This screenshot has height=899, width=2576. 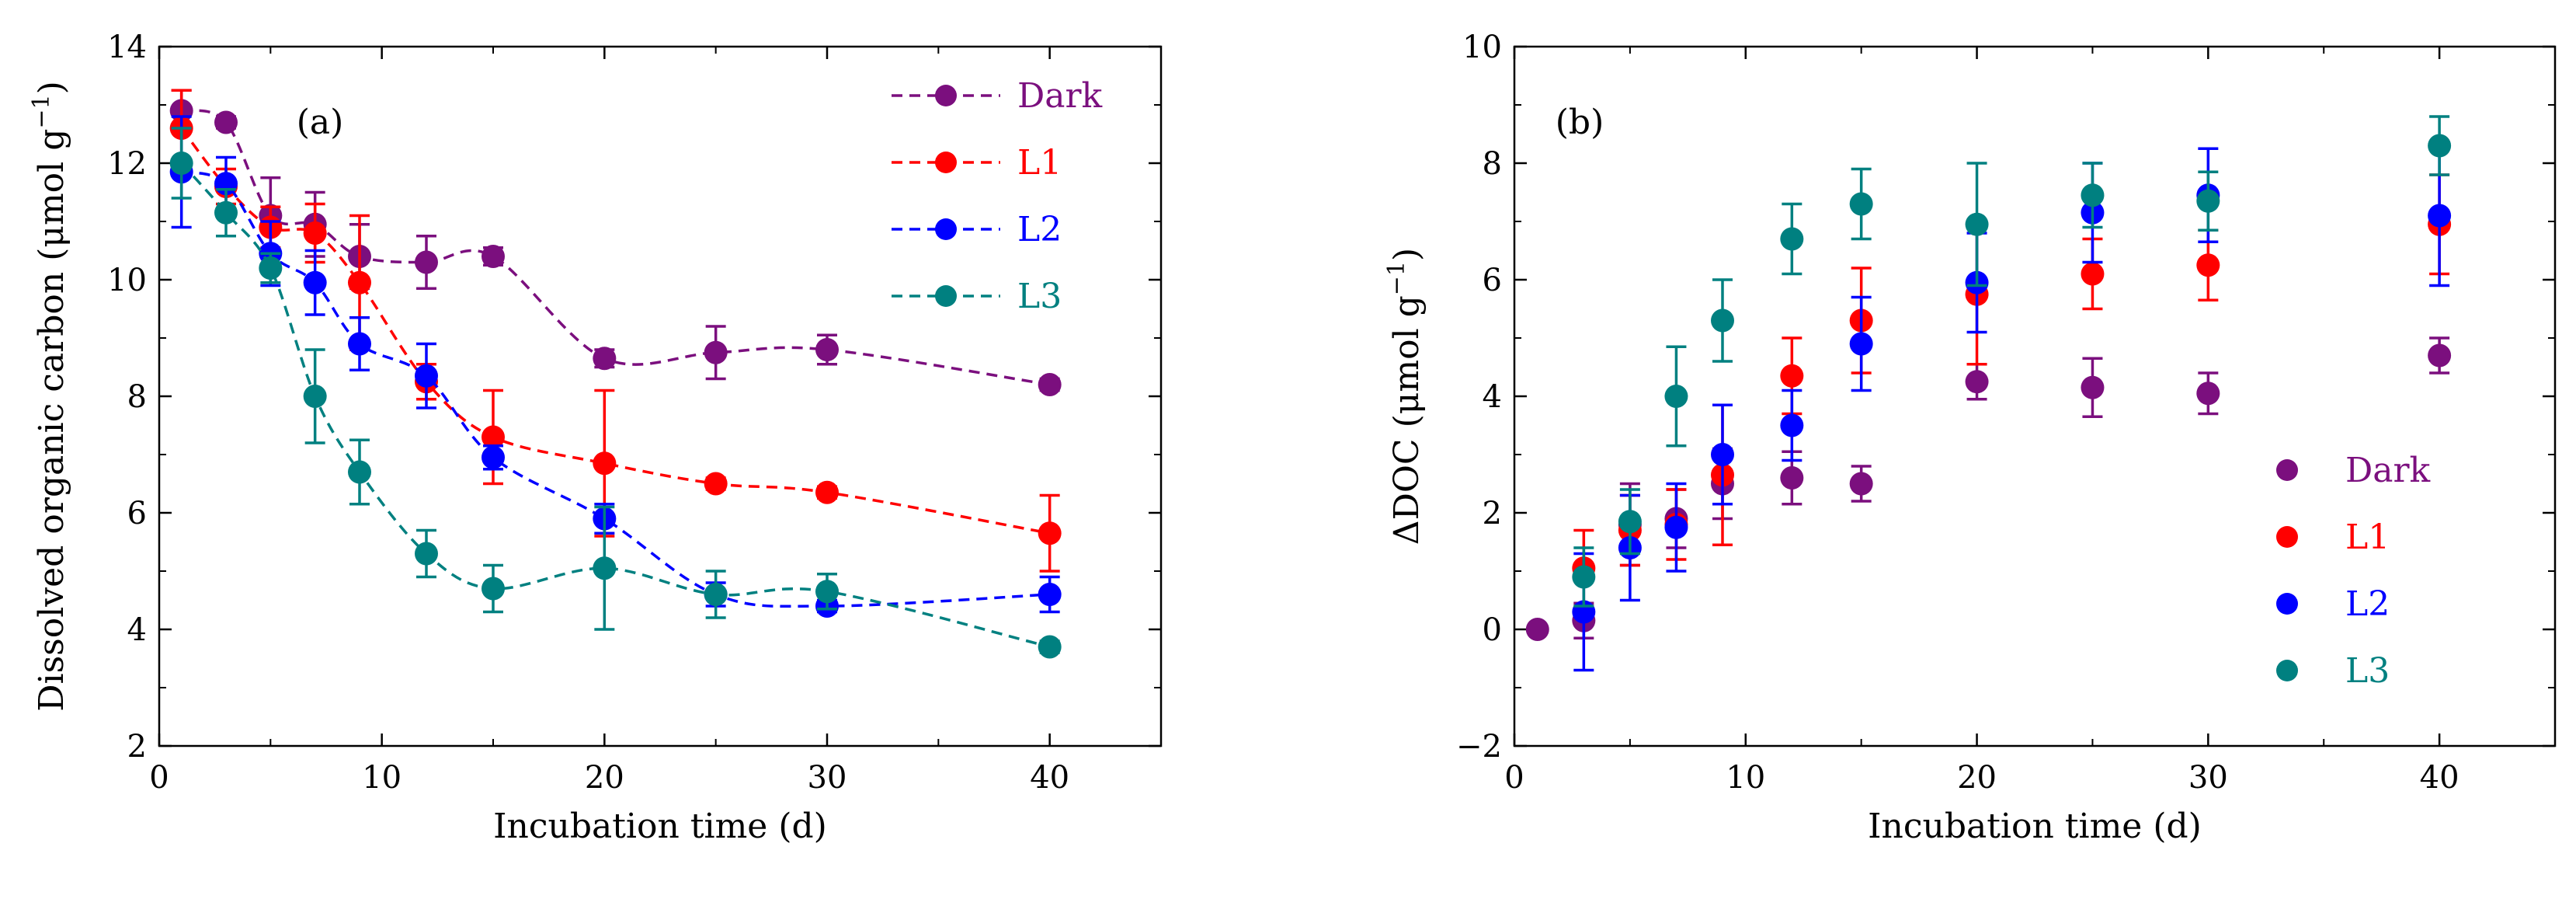 I want to click on y-tick-label-b: 4, so click(x=1492, y=397).